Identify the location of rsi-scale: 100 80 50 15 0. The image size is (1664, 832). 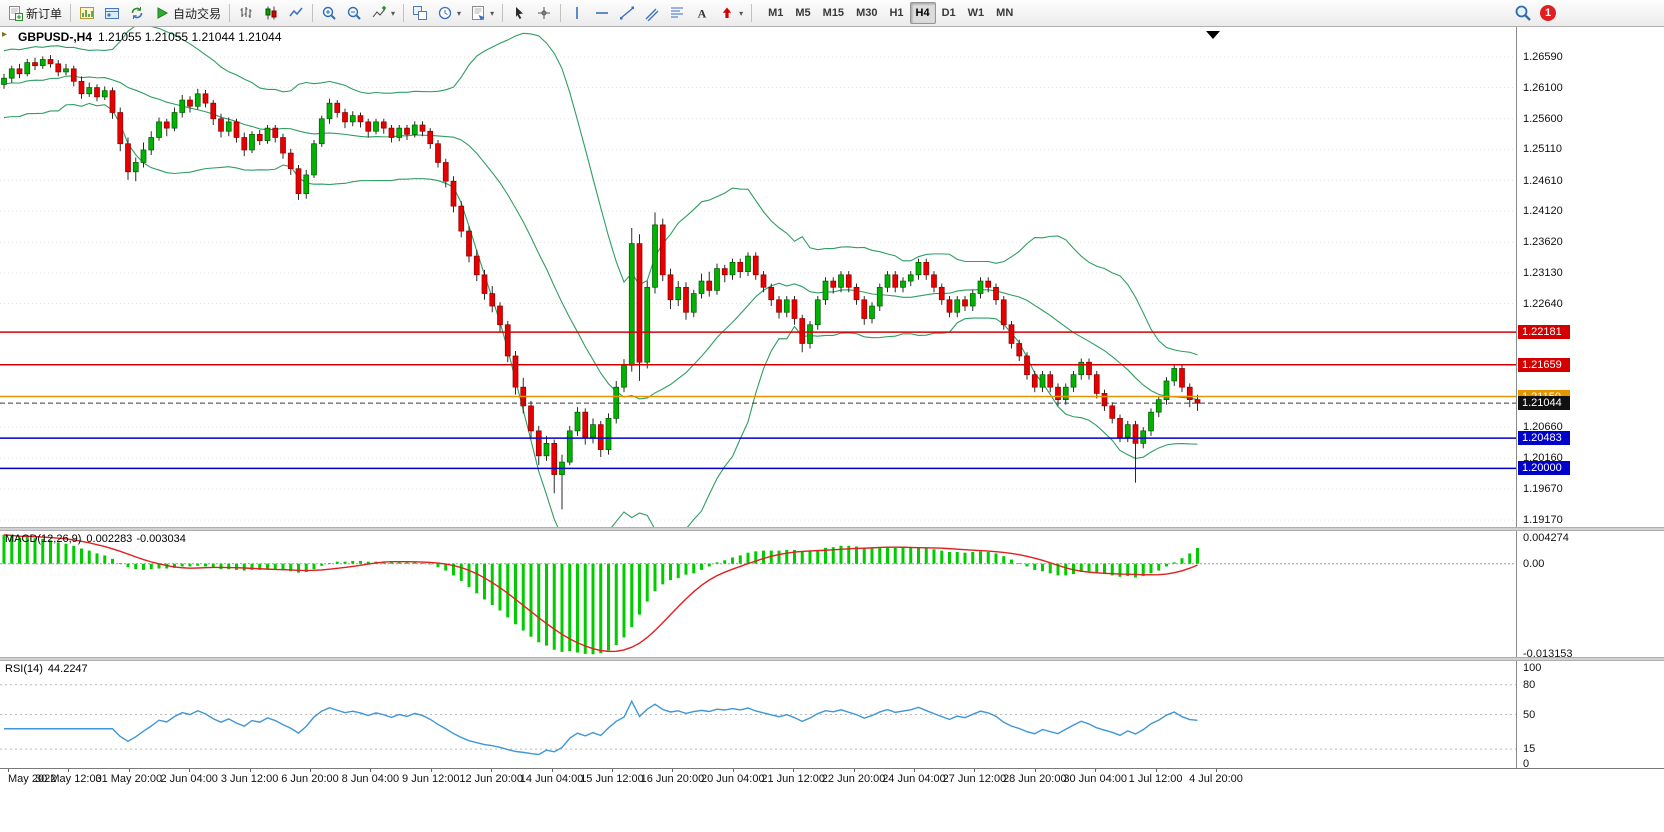
(1590, 715).